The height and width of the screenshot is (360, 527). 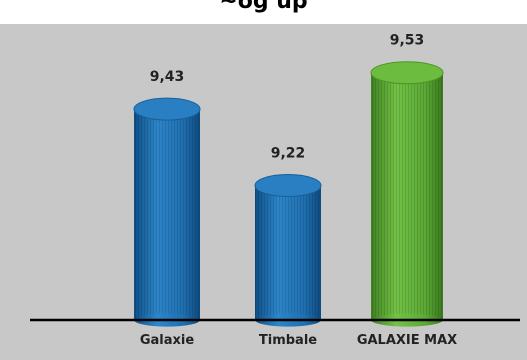 I want to click on data-label-3: 9,53, so click(x=407, y=41).